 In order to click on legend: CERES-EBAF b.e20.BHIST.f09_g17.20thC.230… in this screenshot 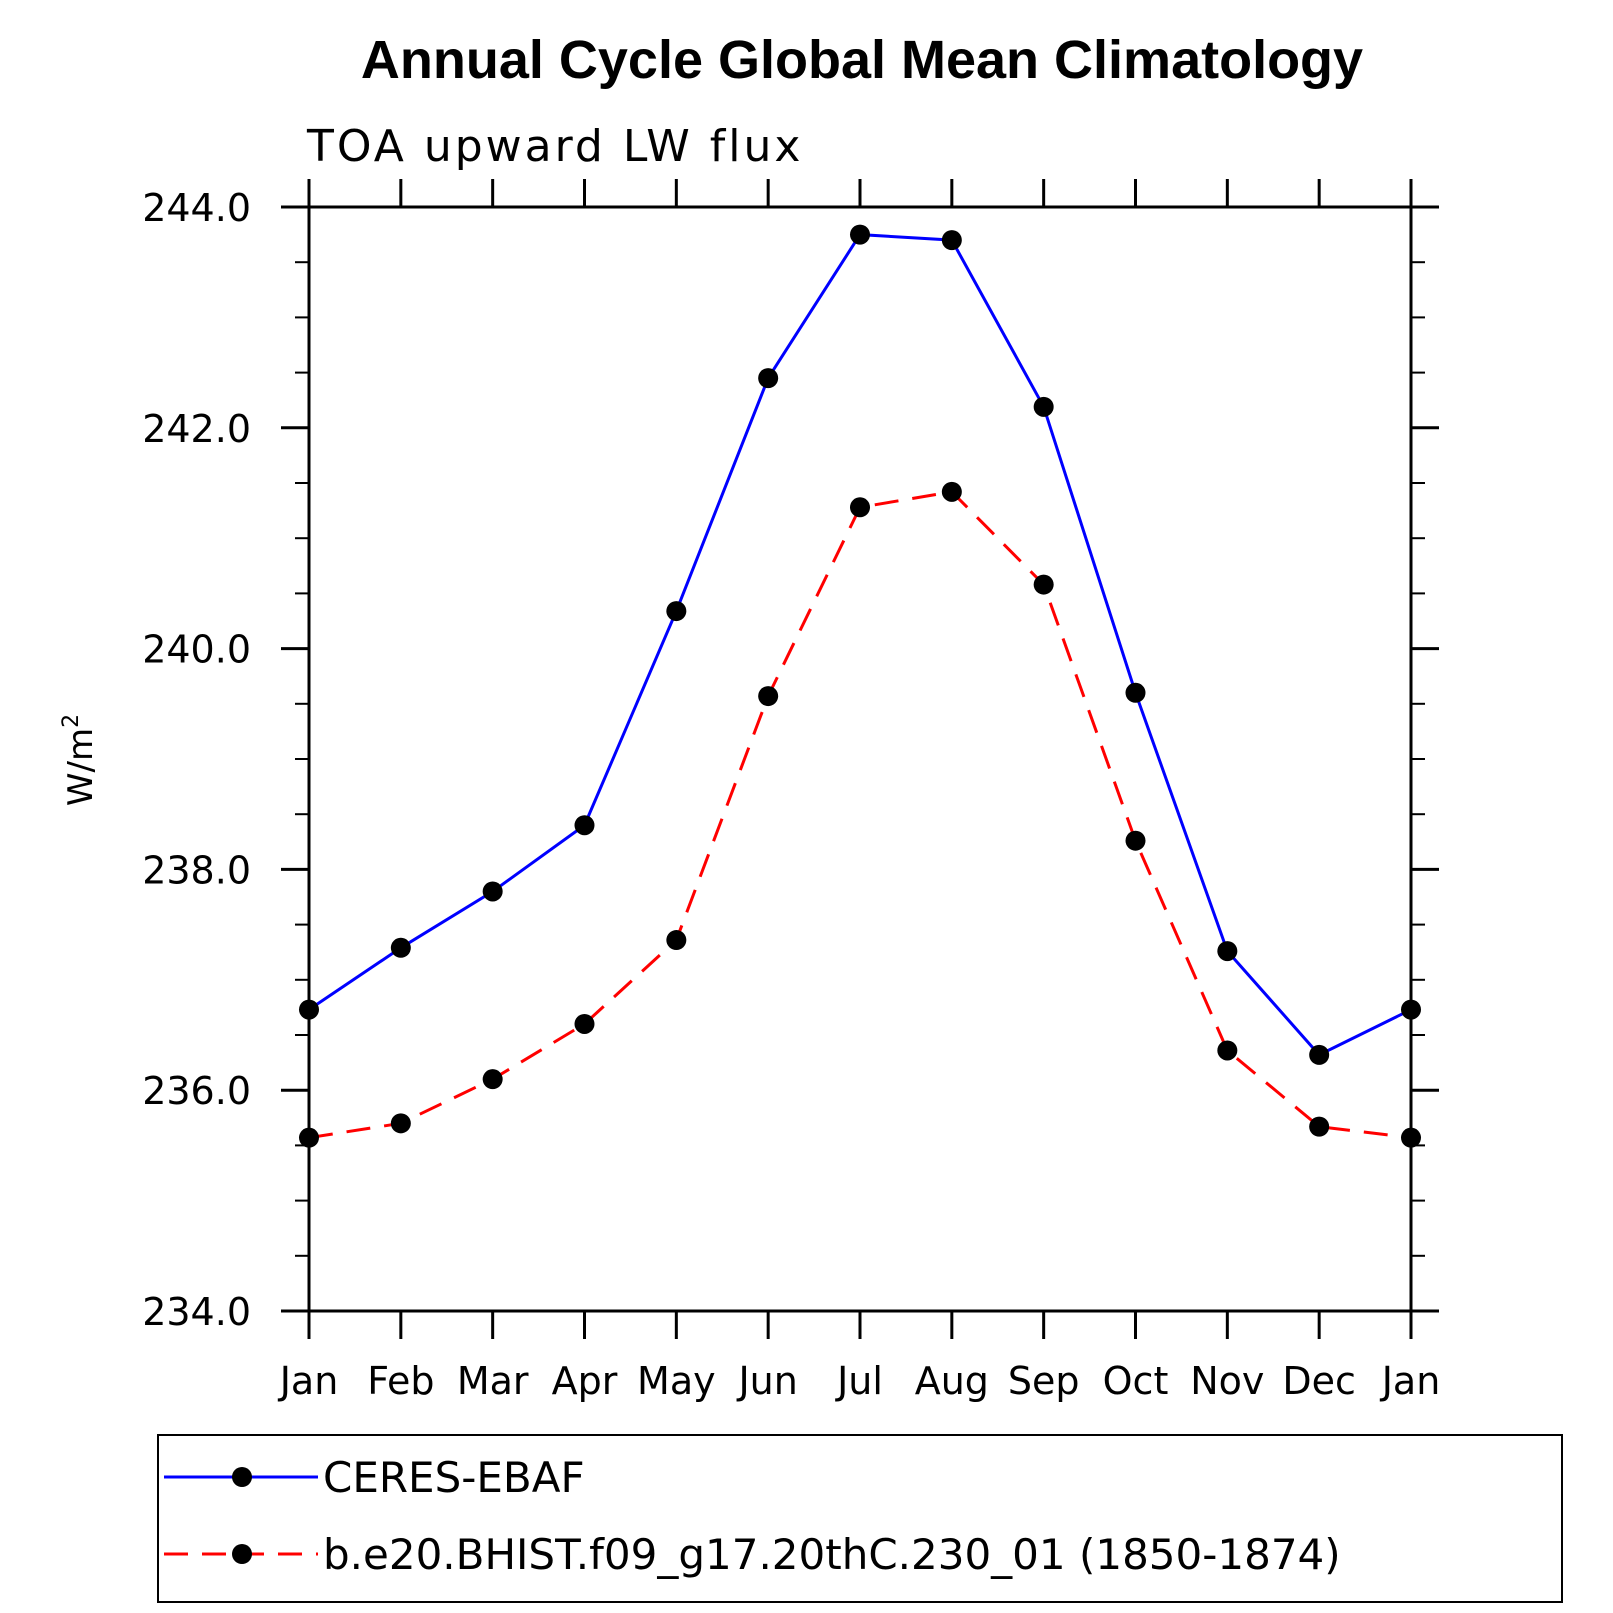, I will do `click(860, 1518)`.